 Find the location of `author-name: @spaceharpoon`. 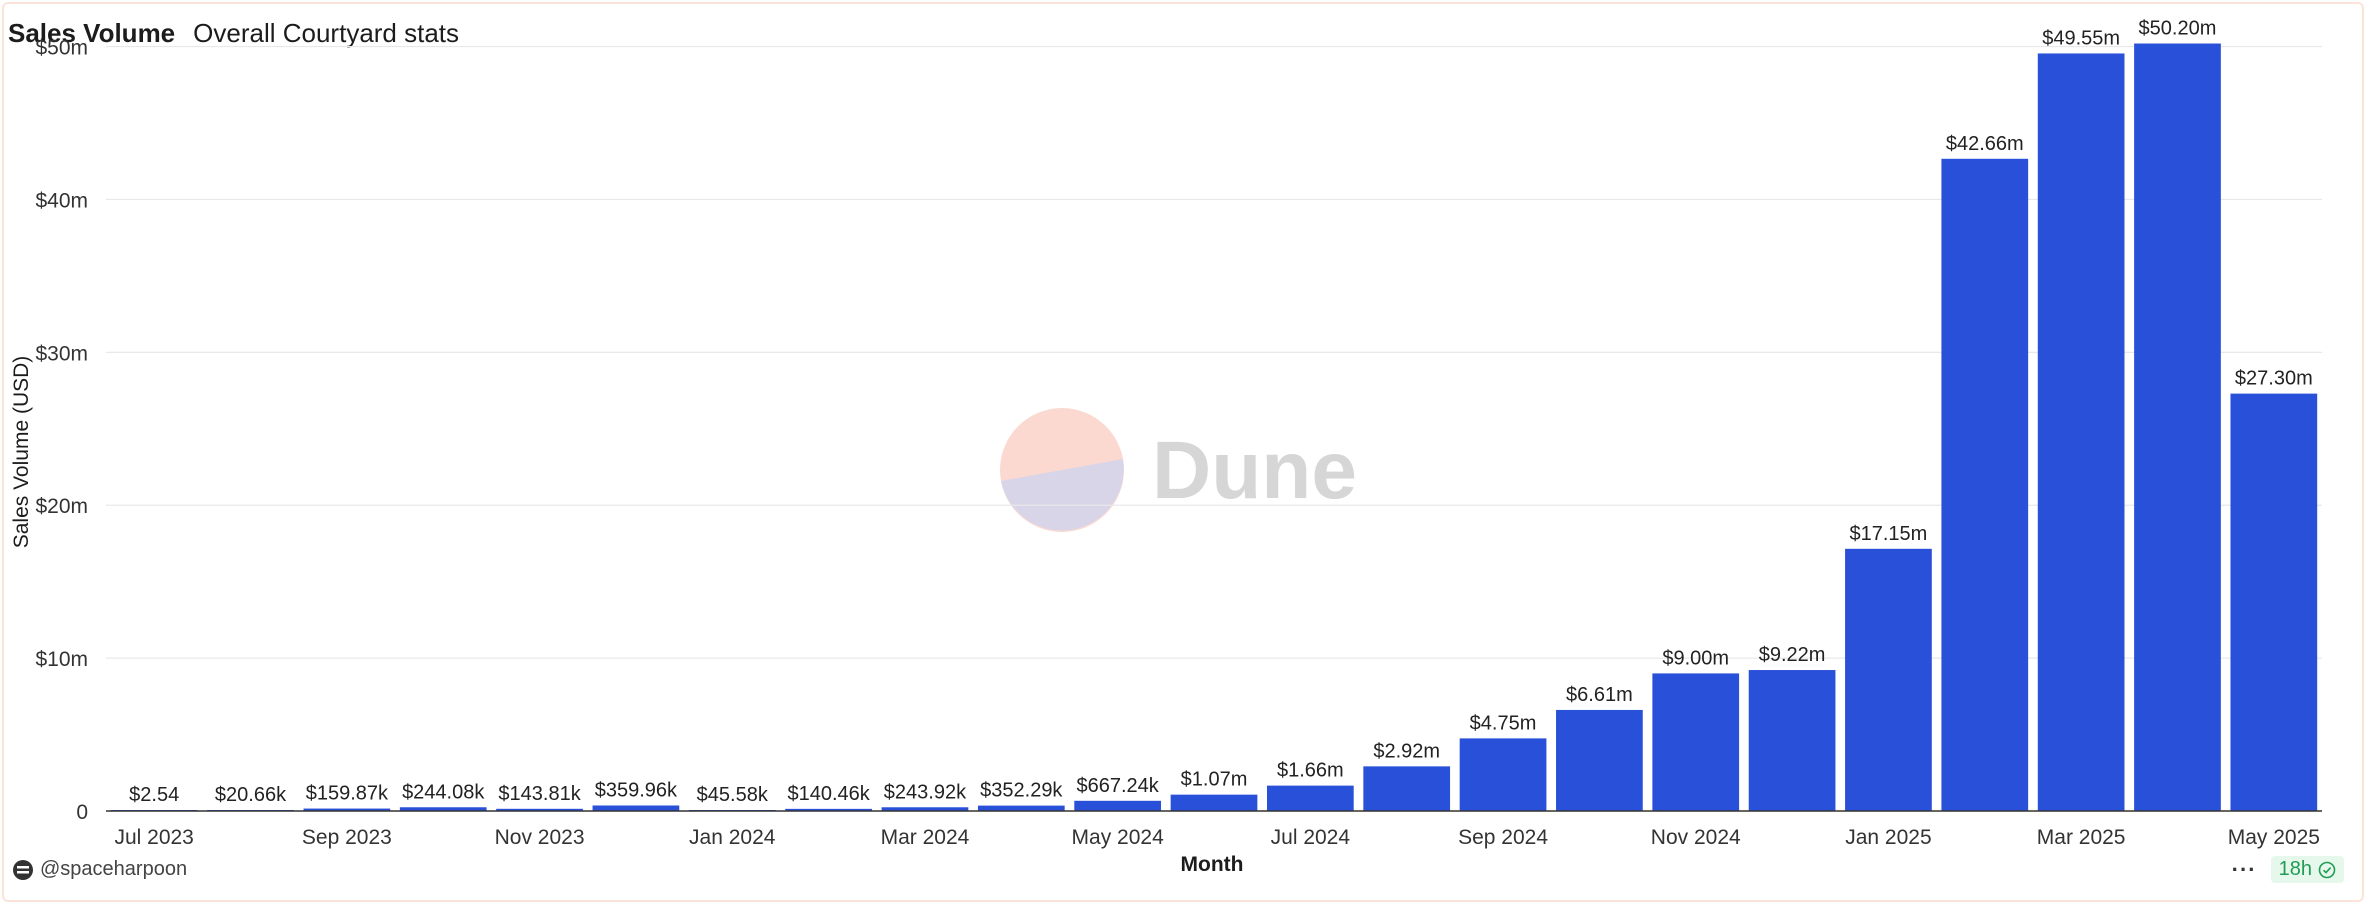

author-name: @spaceharpoon is located at coordinates (114, 869).